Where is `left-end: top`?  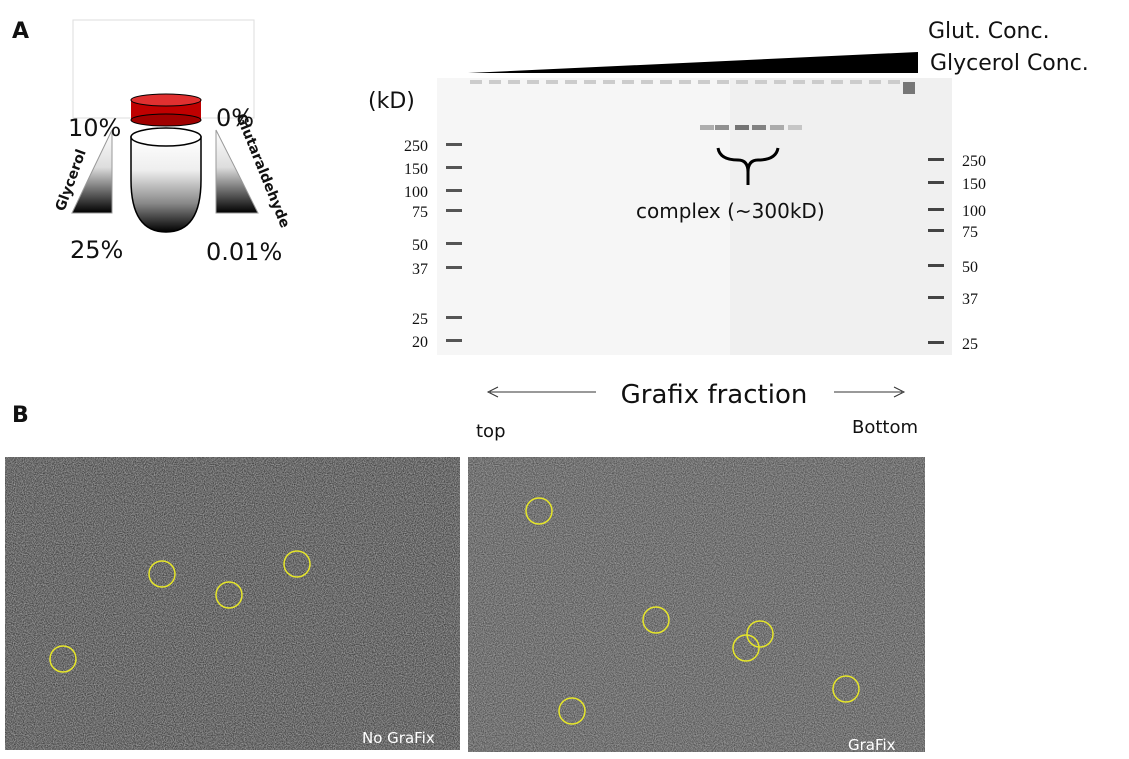 left-end: top is located at coordinates (491, 431).